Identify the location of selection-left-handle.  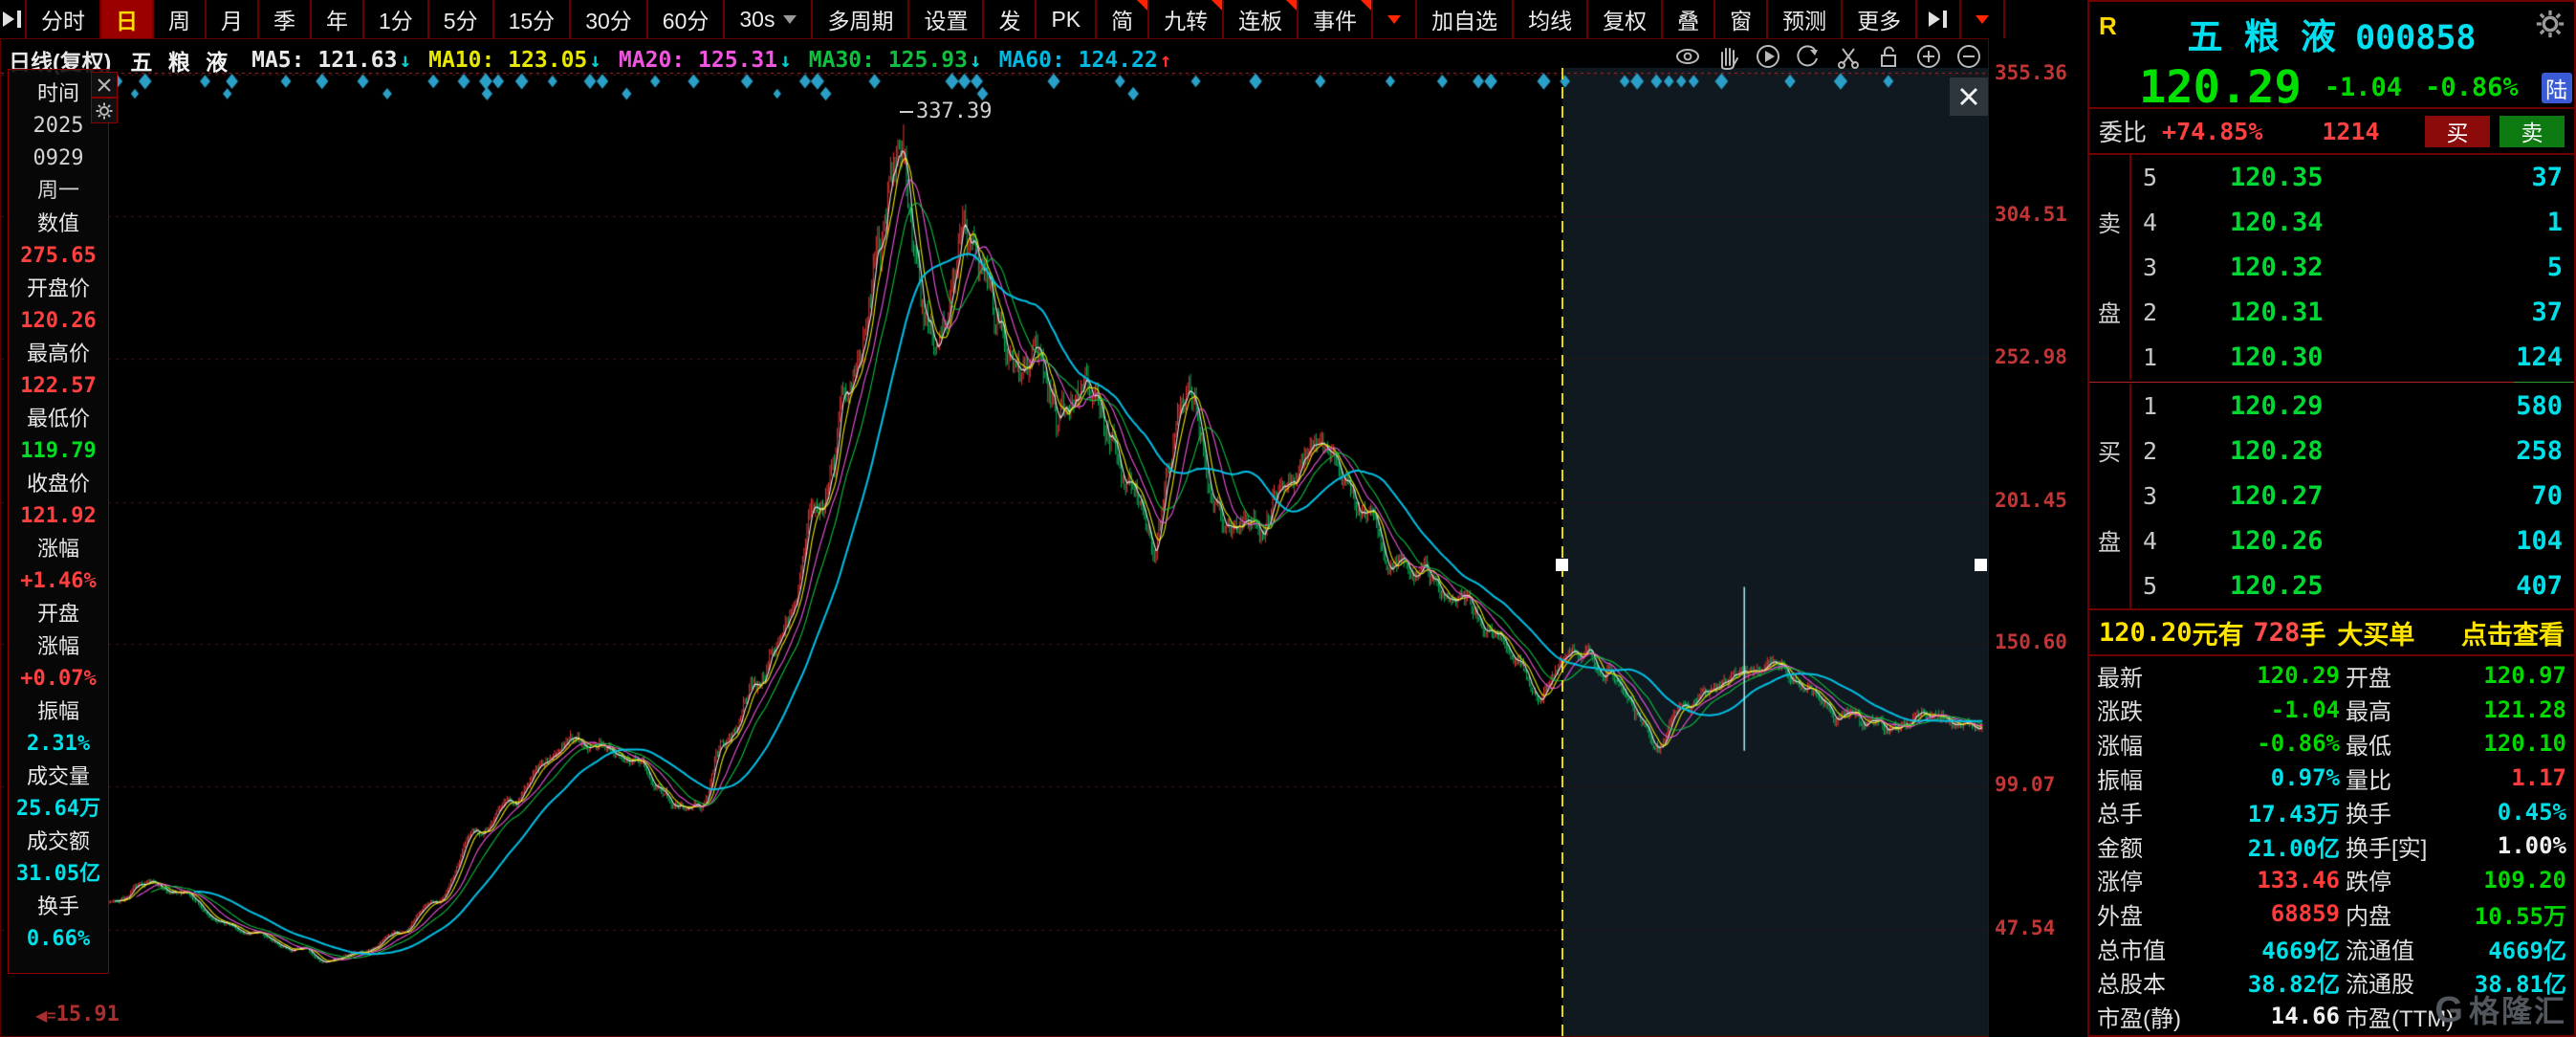
(1562, 565).